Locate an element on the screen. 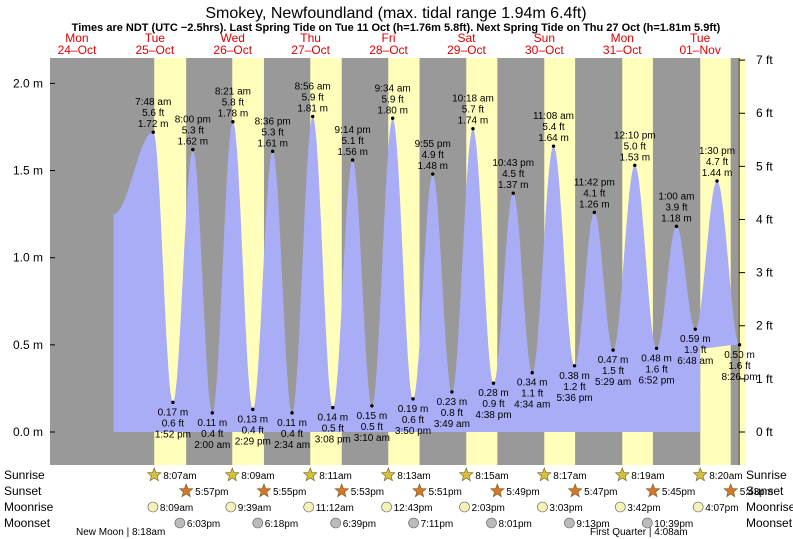 This screenshot has height=539, width=793. high-tide-time: 11:08 am is located at coordinates (553, 116).